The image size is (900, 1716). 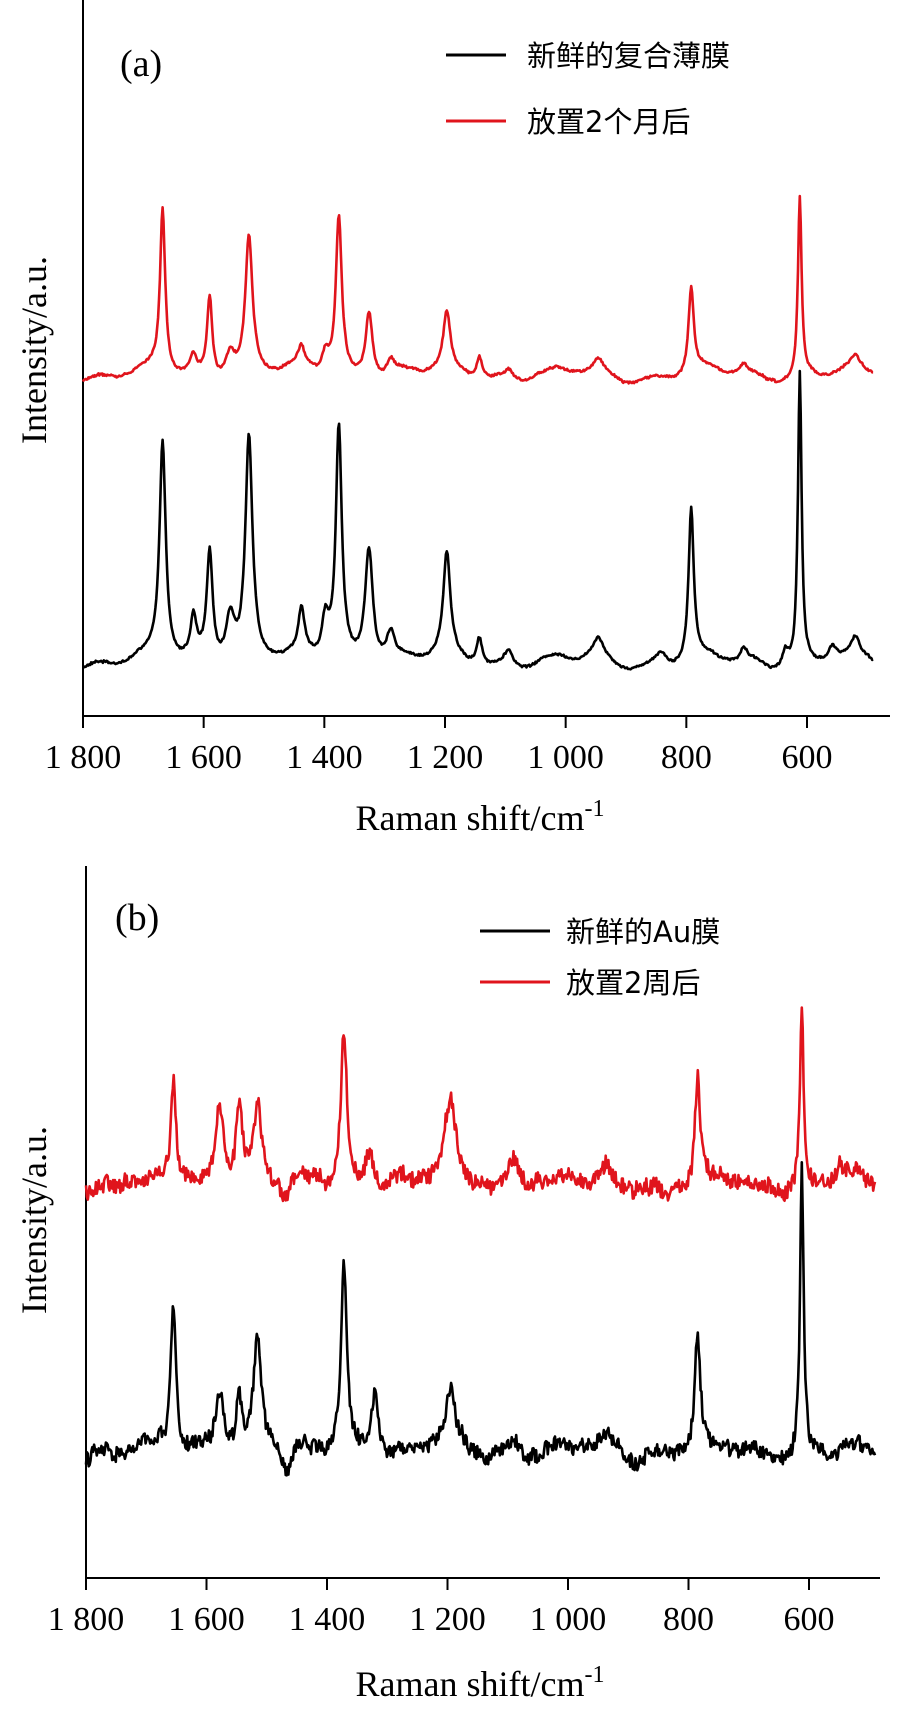 What do you see at coordinates (480, 1683) in the screenshot?
I see `x-axis-title-b: Raman shift/cm-1` at bounding box center [480, 1683].